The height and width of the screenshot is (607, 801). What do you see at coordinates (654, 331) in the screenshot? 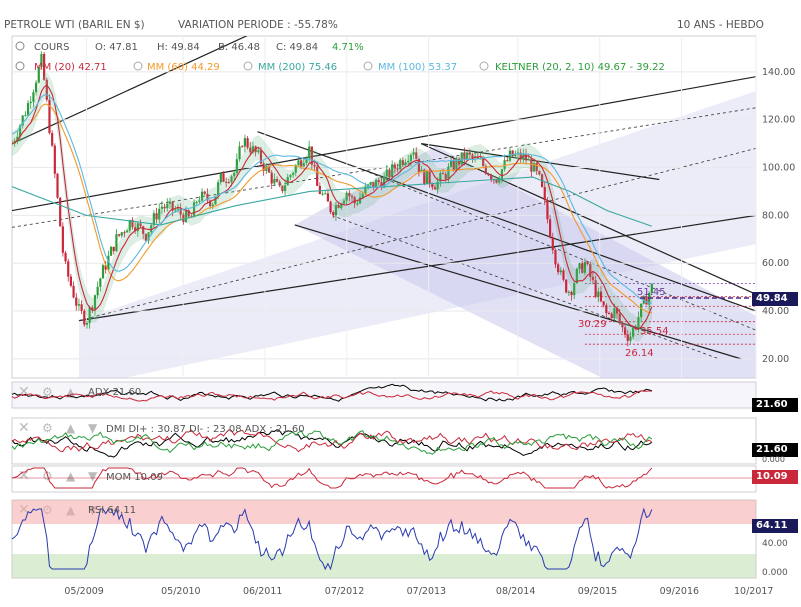
I see `annotation-a3: 35.54` at bounding box center [654, 331].